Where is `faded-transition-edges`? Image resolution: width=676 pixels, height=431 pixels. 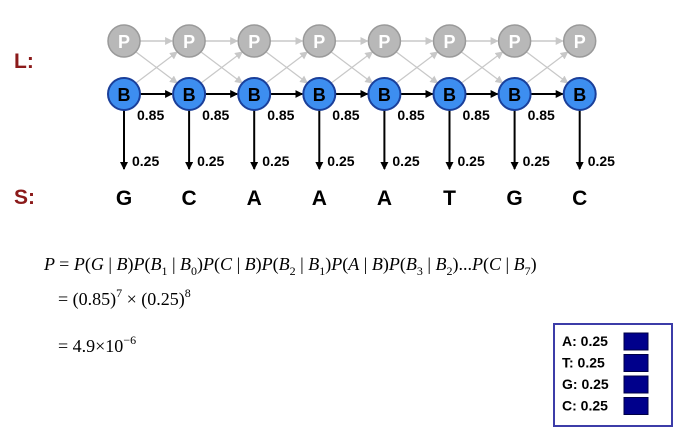
faded-transition-edges is located at coordinates (352, 60).